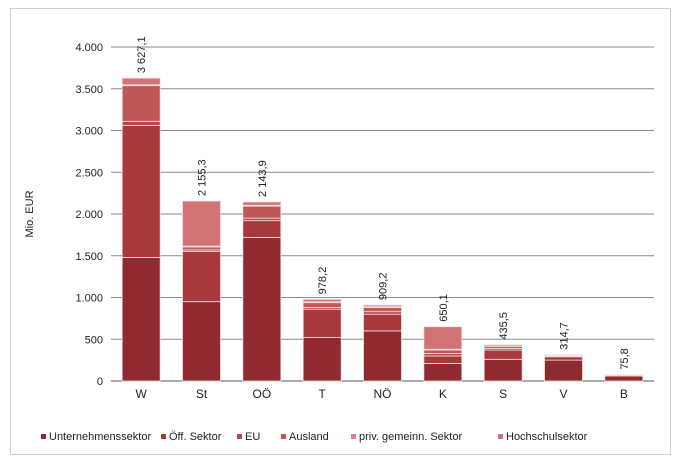 This screenshot has height=461, width=683. I want to click on legend-item: Unternehmenssektor, so click(100, 437).